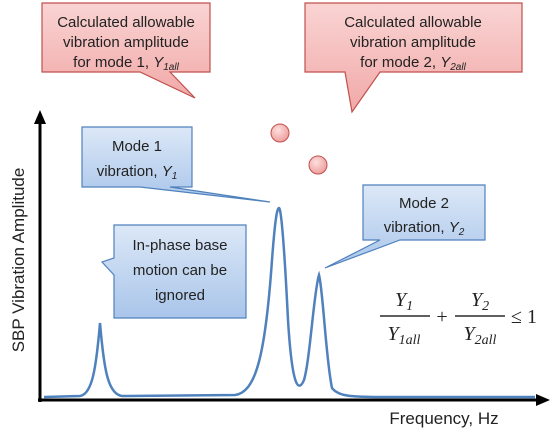 The image size is (552, 436). Describe the element at coordinates (524, 317) in the screenshot. I see `formula-part: ≤ 1` at that location.